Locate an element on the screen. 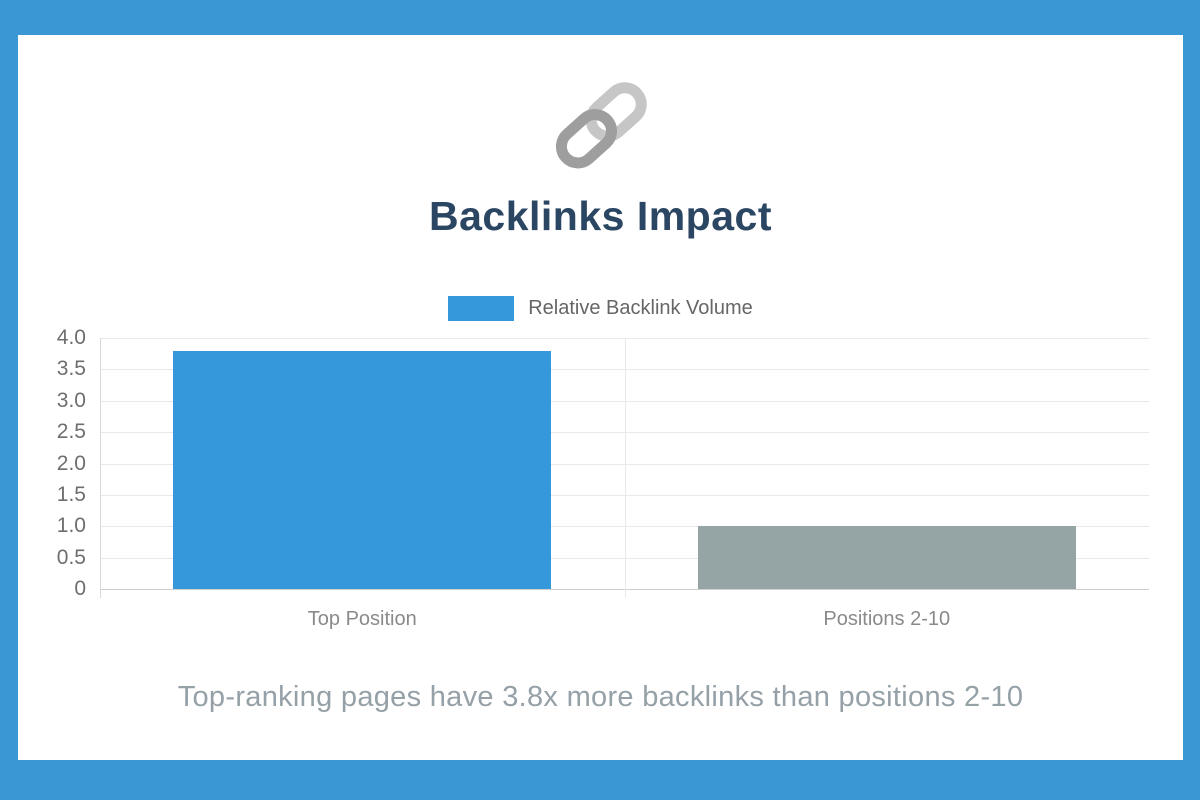  chart-legend: Relative Backlink Volume is located at coordinates (600, 308).